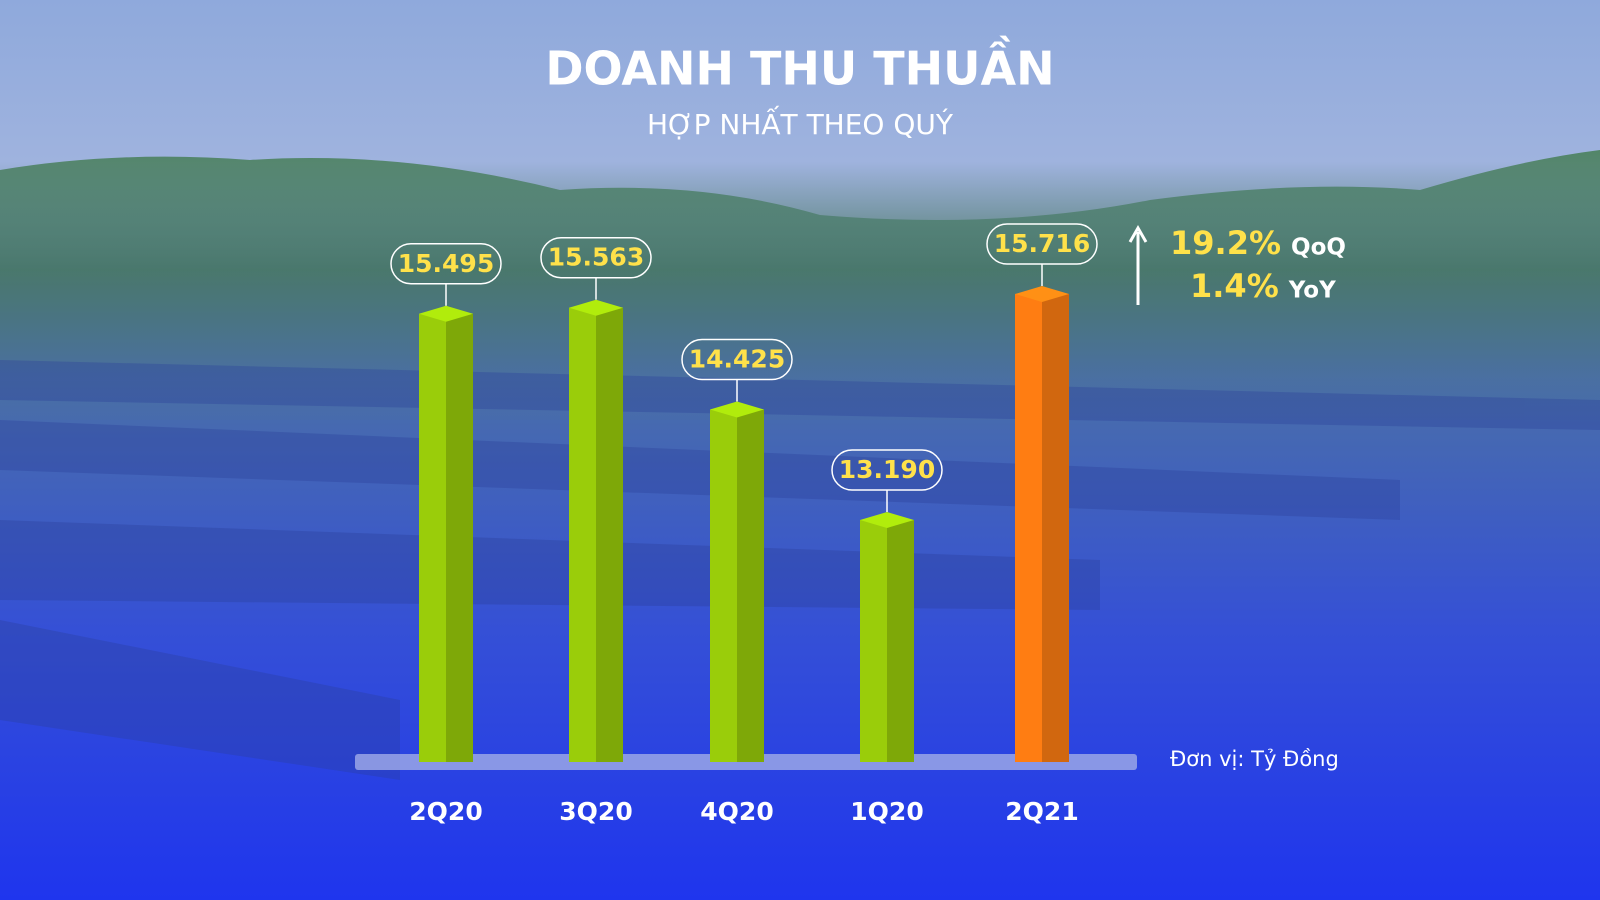  What do you see at coordinates (1312, 291) in the screenshot?
I see `annotation-label: YoY` at bounding box center [1312, 291].